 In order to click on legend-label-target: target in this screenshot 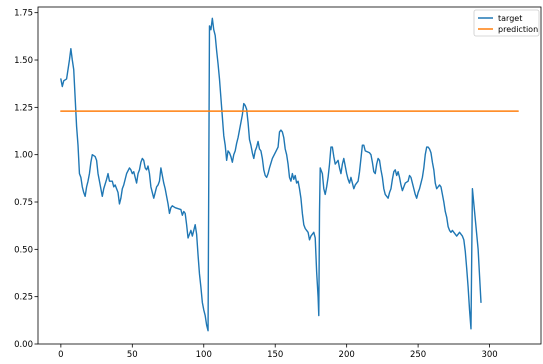, I will do `click(510, 18)`.